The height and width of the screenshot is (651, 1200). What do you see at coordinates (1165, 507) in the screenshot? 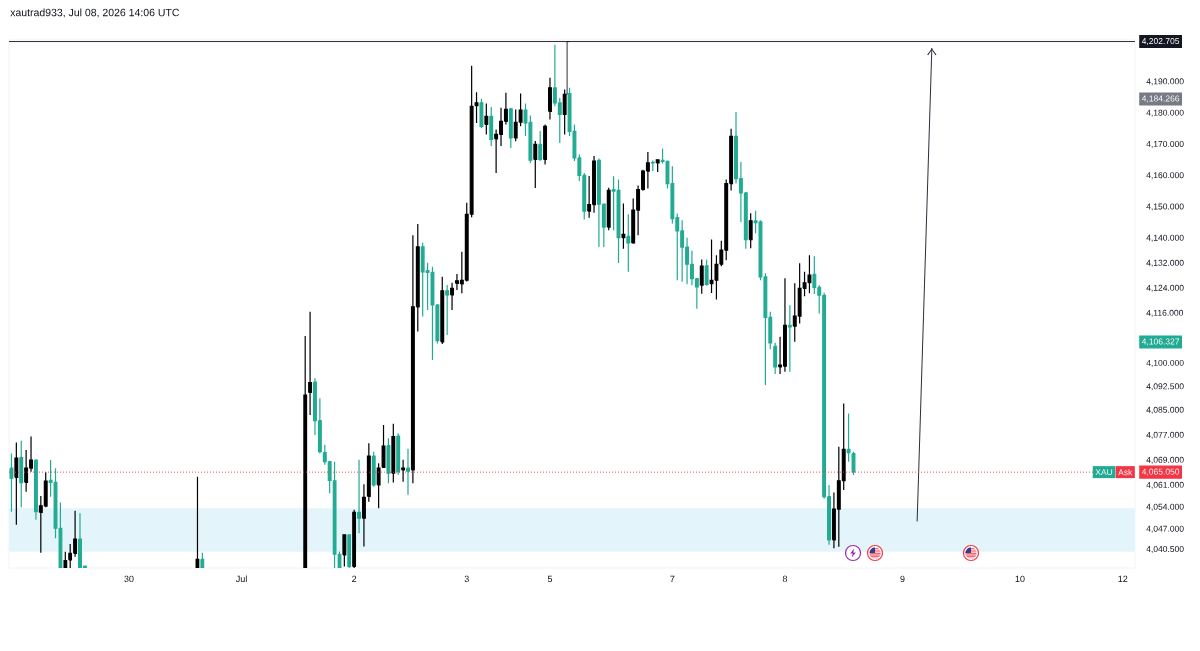
I see `y-tick-label: 4,054.000` at bounding box center [1165, 507].